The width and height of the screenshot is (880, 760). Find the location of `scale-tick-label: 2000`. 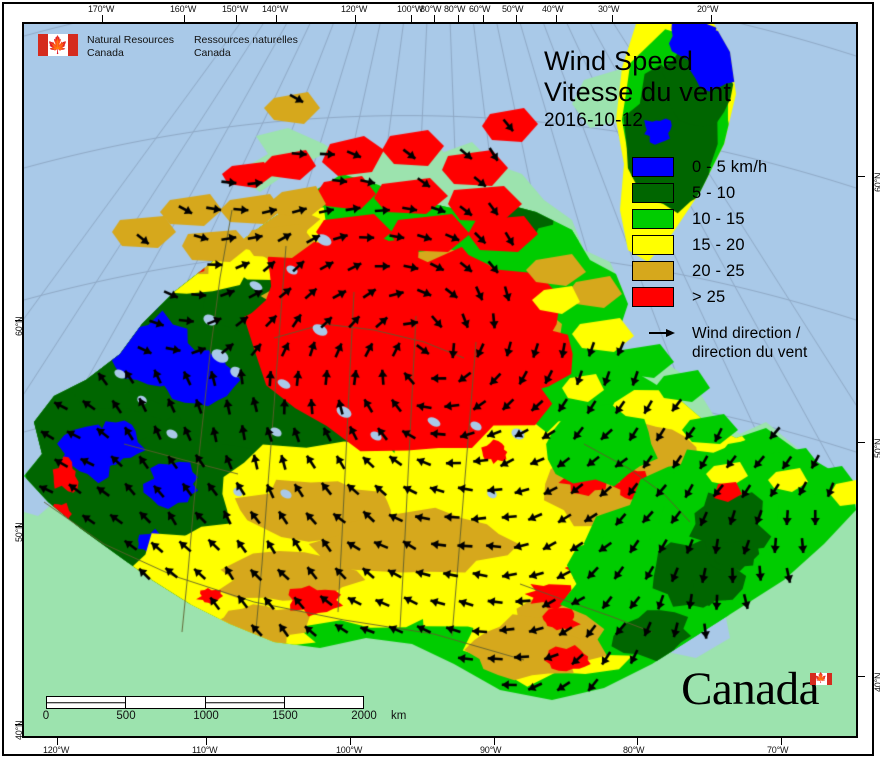

scale-tick-label: 2000 is located at coordinates (364, 716).